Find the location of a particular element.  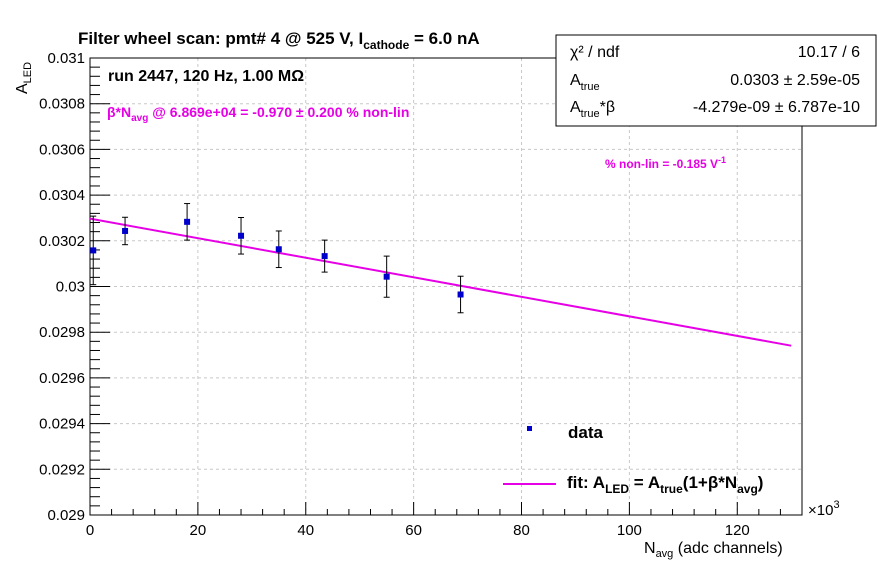

beta-annotation-subscript: avg is located at coordinates (139, 118).